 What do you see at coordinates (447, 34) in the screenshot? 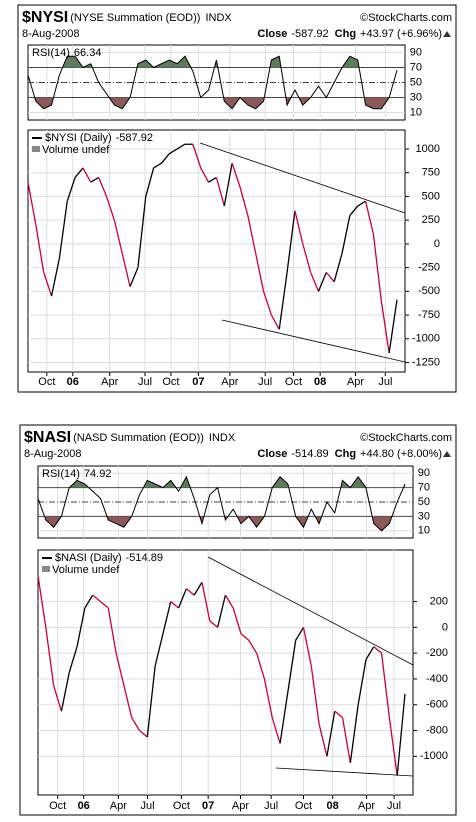
I see `up-arrow` at bounding box center [447, 34].